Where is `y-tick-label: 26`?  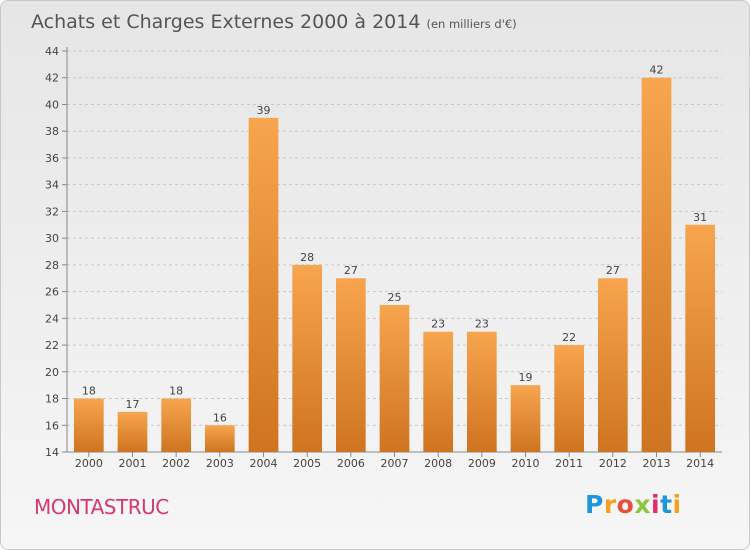 y-tick-label: 26 is located at coordinates (52, 292).